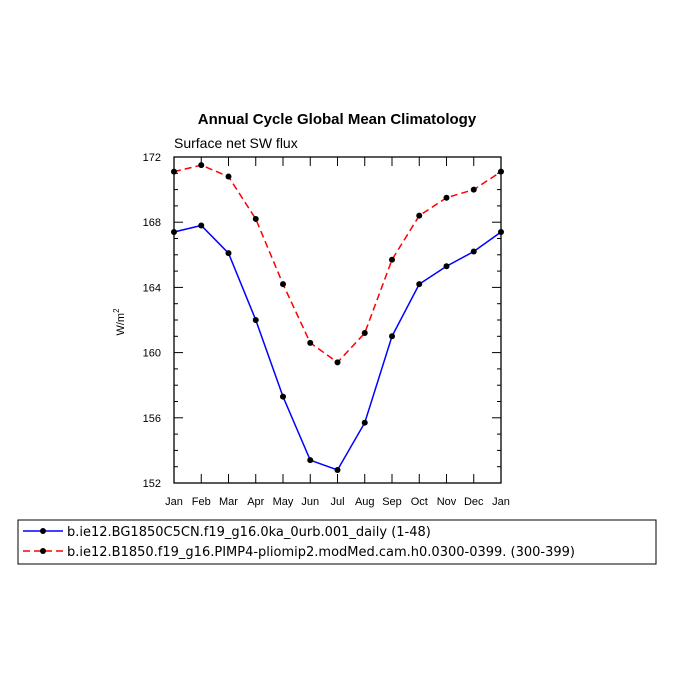  What do you see at coordinates (337, 119) in the screenshot?
I see `chart-title: Annual Cycle Global Mean Climatology` at bounding box center [337, 119].